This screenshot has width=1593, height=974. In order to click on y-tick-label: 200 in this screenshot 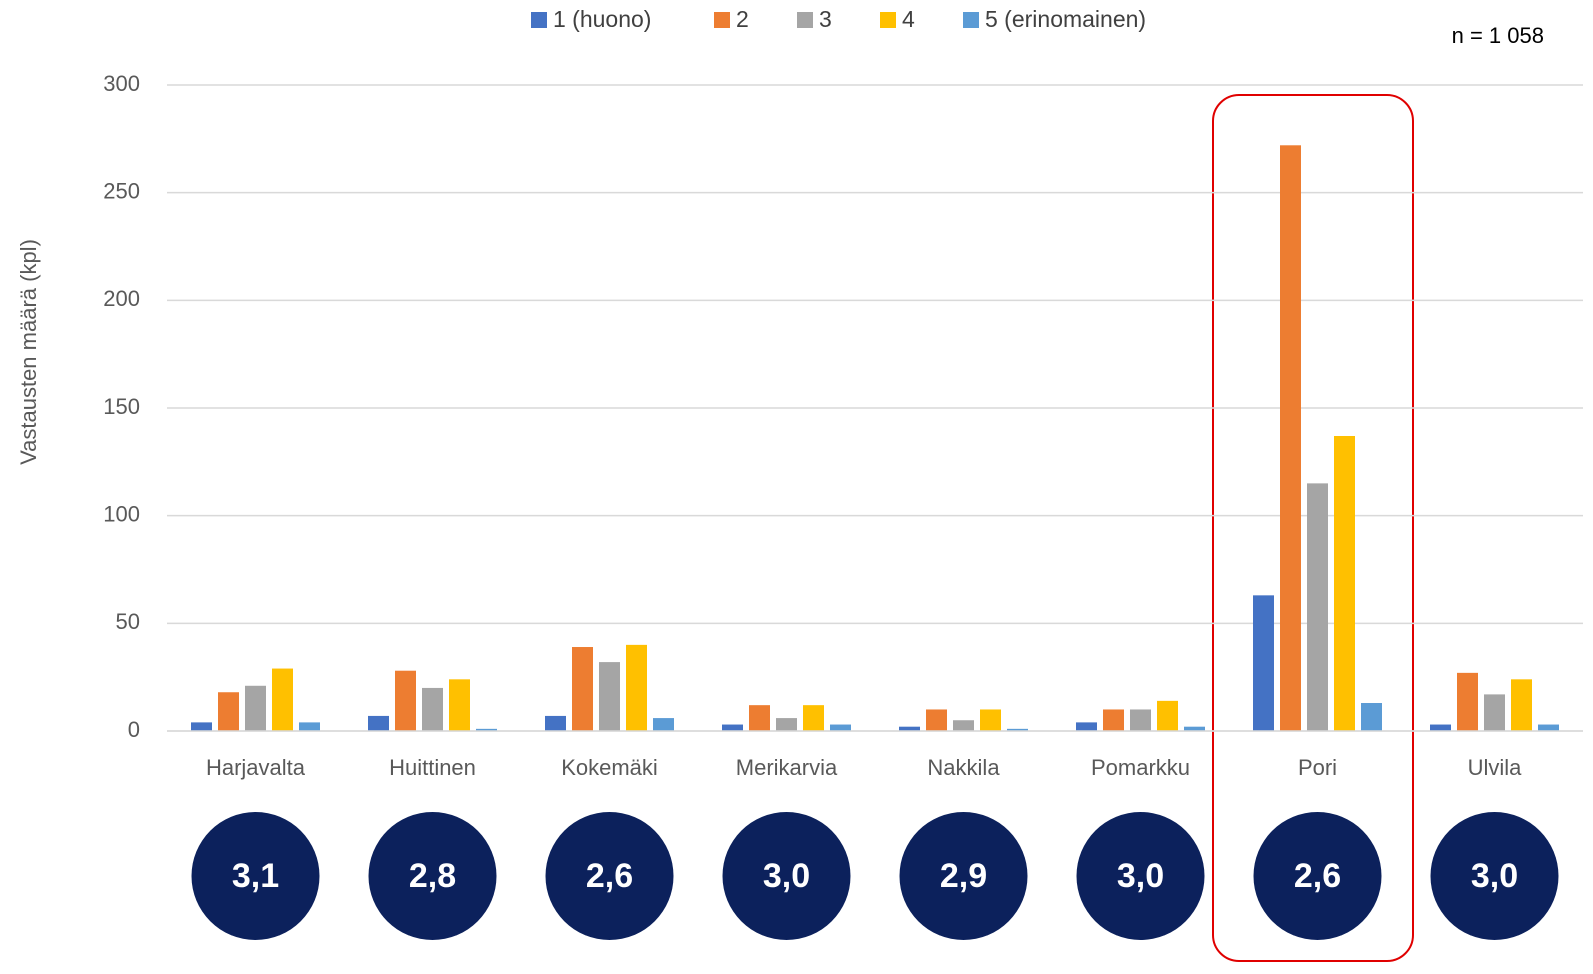, I will do `click(121, 298)`.